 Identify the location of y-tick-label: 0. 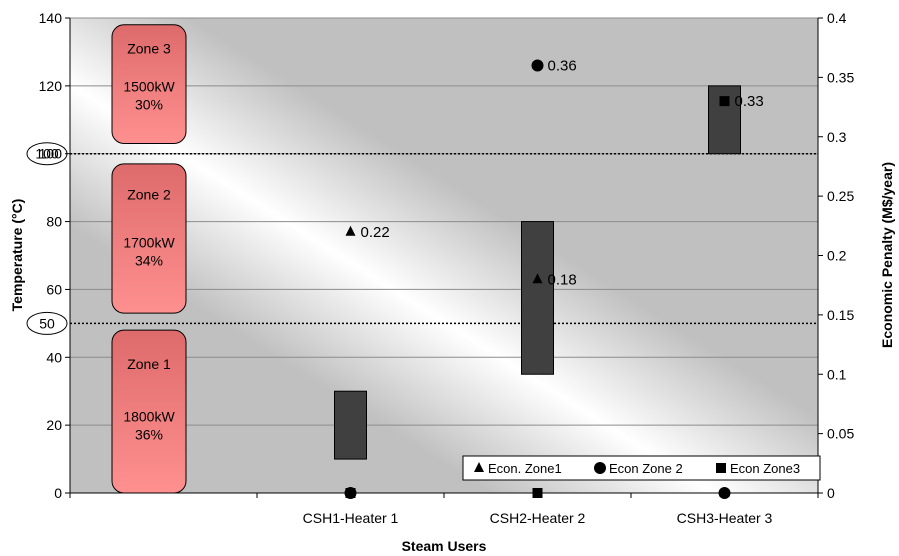
(58, 493).